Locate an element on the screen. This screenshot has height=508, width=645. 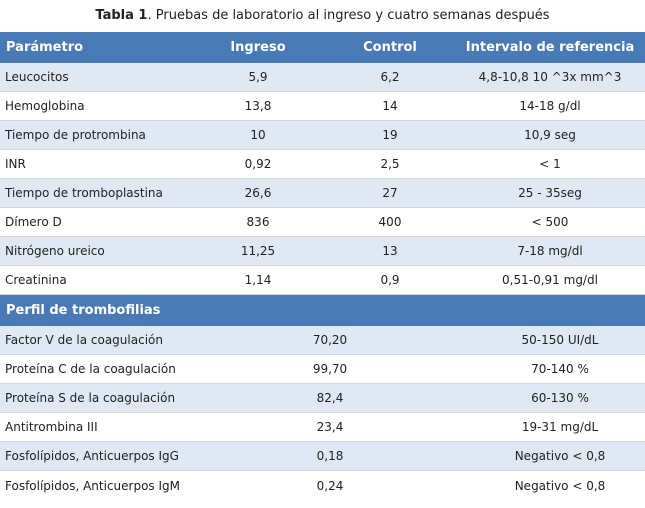
row-ref: 4,8-10,8 10 ^3x mm^3 is located at coordinates (550, 77).